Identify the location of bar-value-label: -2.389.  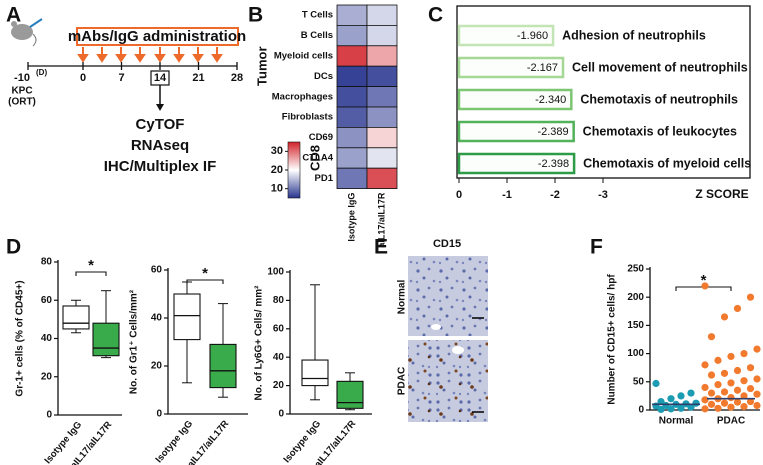
(552, 132).